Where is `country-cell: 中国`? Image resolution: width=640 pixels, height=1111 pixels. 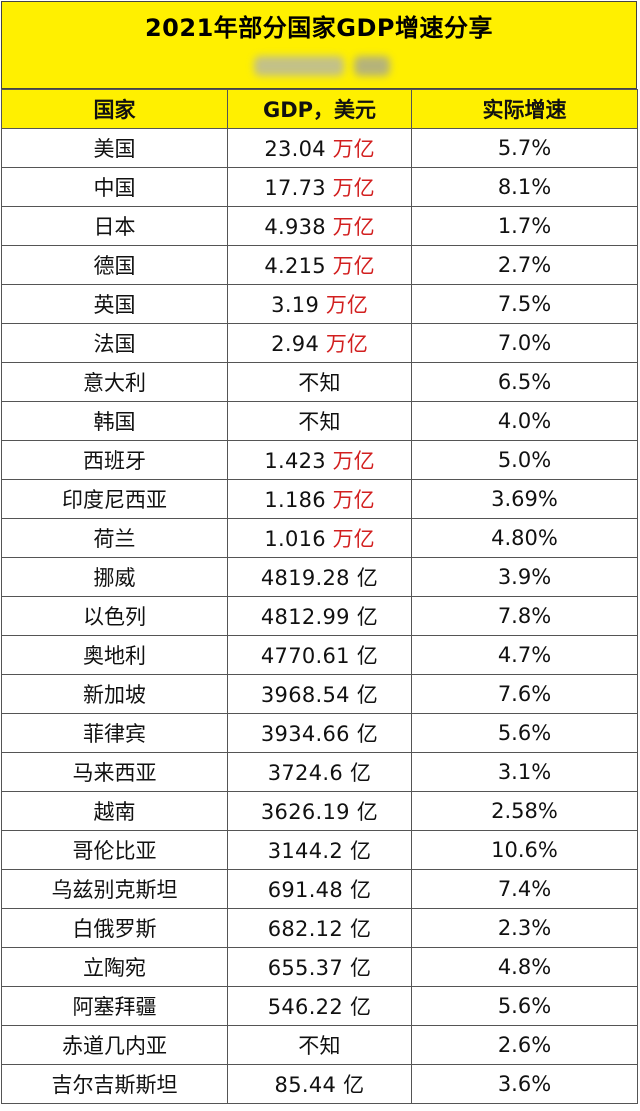
country-cell: 中国 is located at coordinates (115, 187).